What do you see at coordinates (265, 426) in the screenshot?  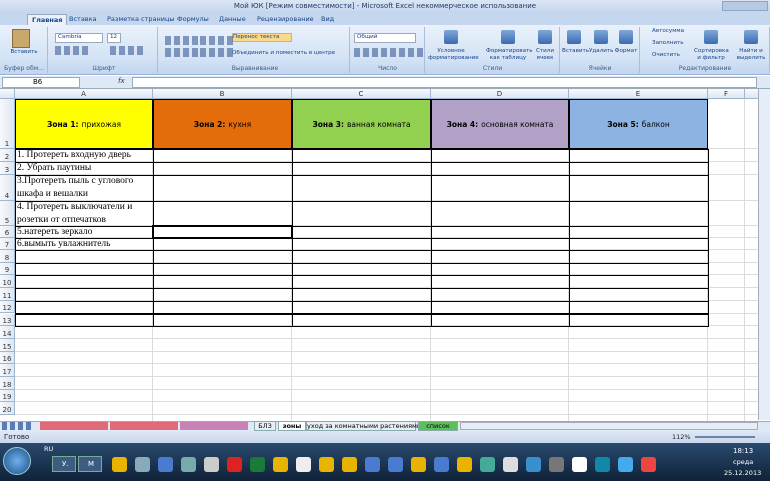 I see `sheet-tab: БЛЗ` at bounding box center [265, 426].